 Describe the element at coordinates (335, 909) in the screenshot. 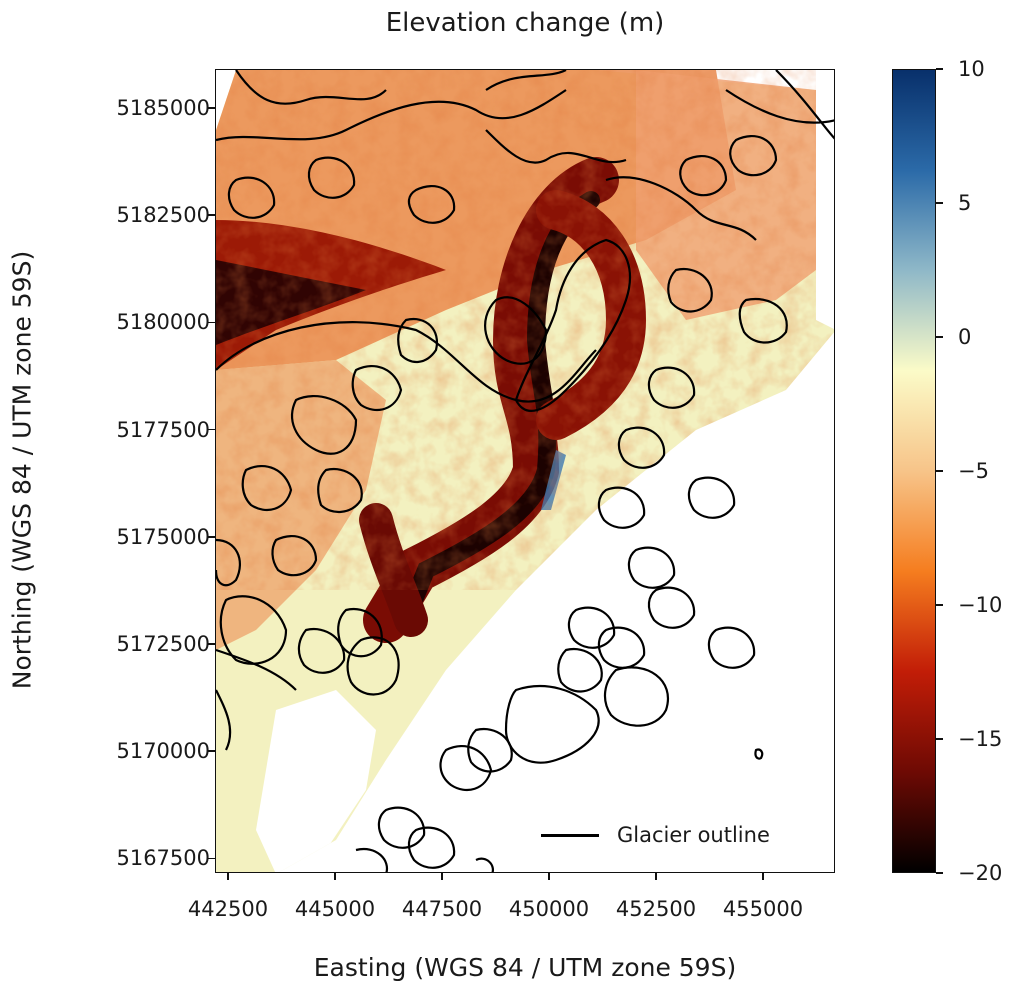

I see `x-tick-label: 445000` at that location.